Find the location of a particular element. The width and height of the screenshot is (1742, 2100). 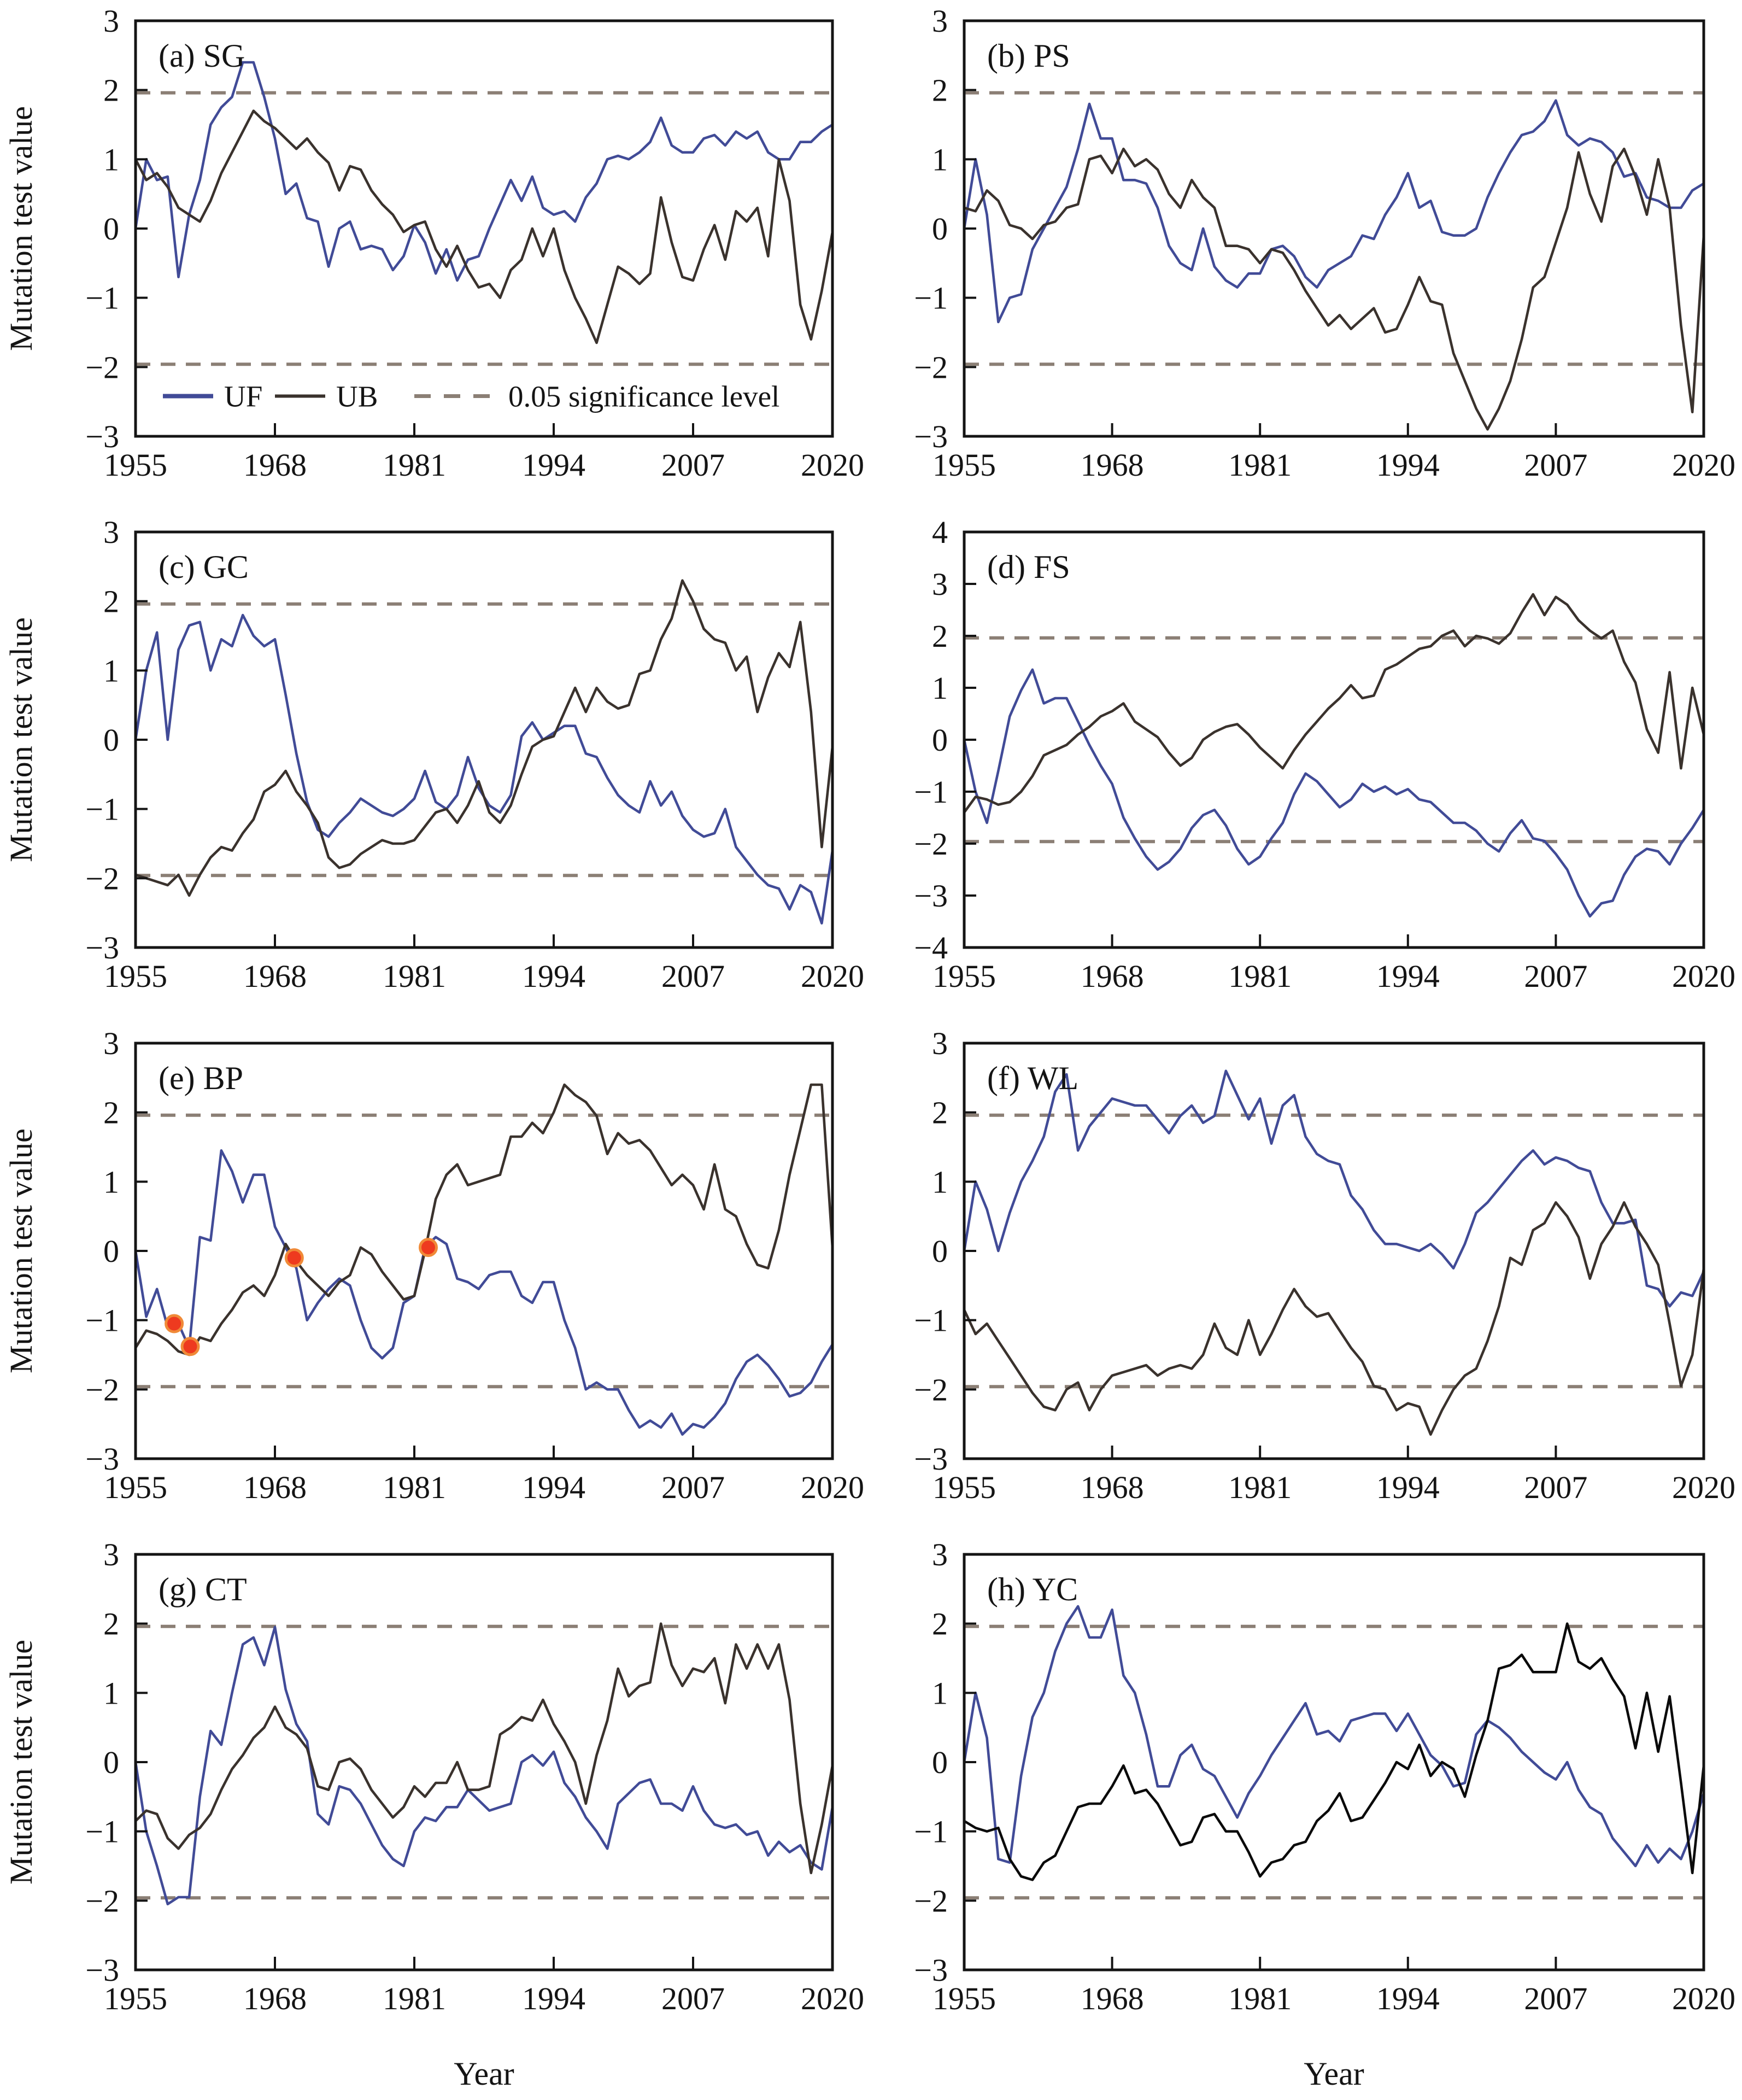

legend-significance-label: 0.05 significance level is located at coordinates (643, 396).